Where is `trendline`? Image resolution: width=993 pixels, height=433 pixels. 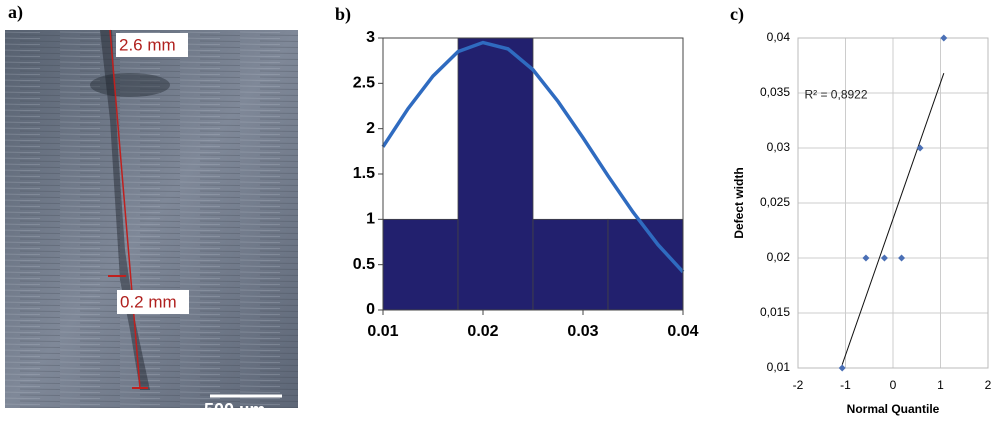
trendline is located at coordinates (893, 219).